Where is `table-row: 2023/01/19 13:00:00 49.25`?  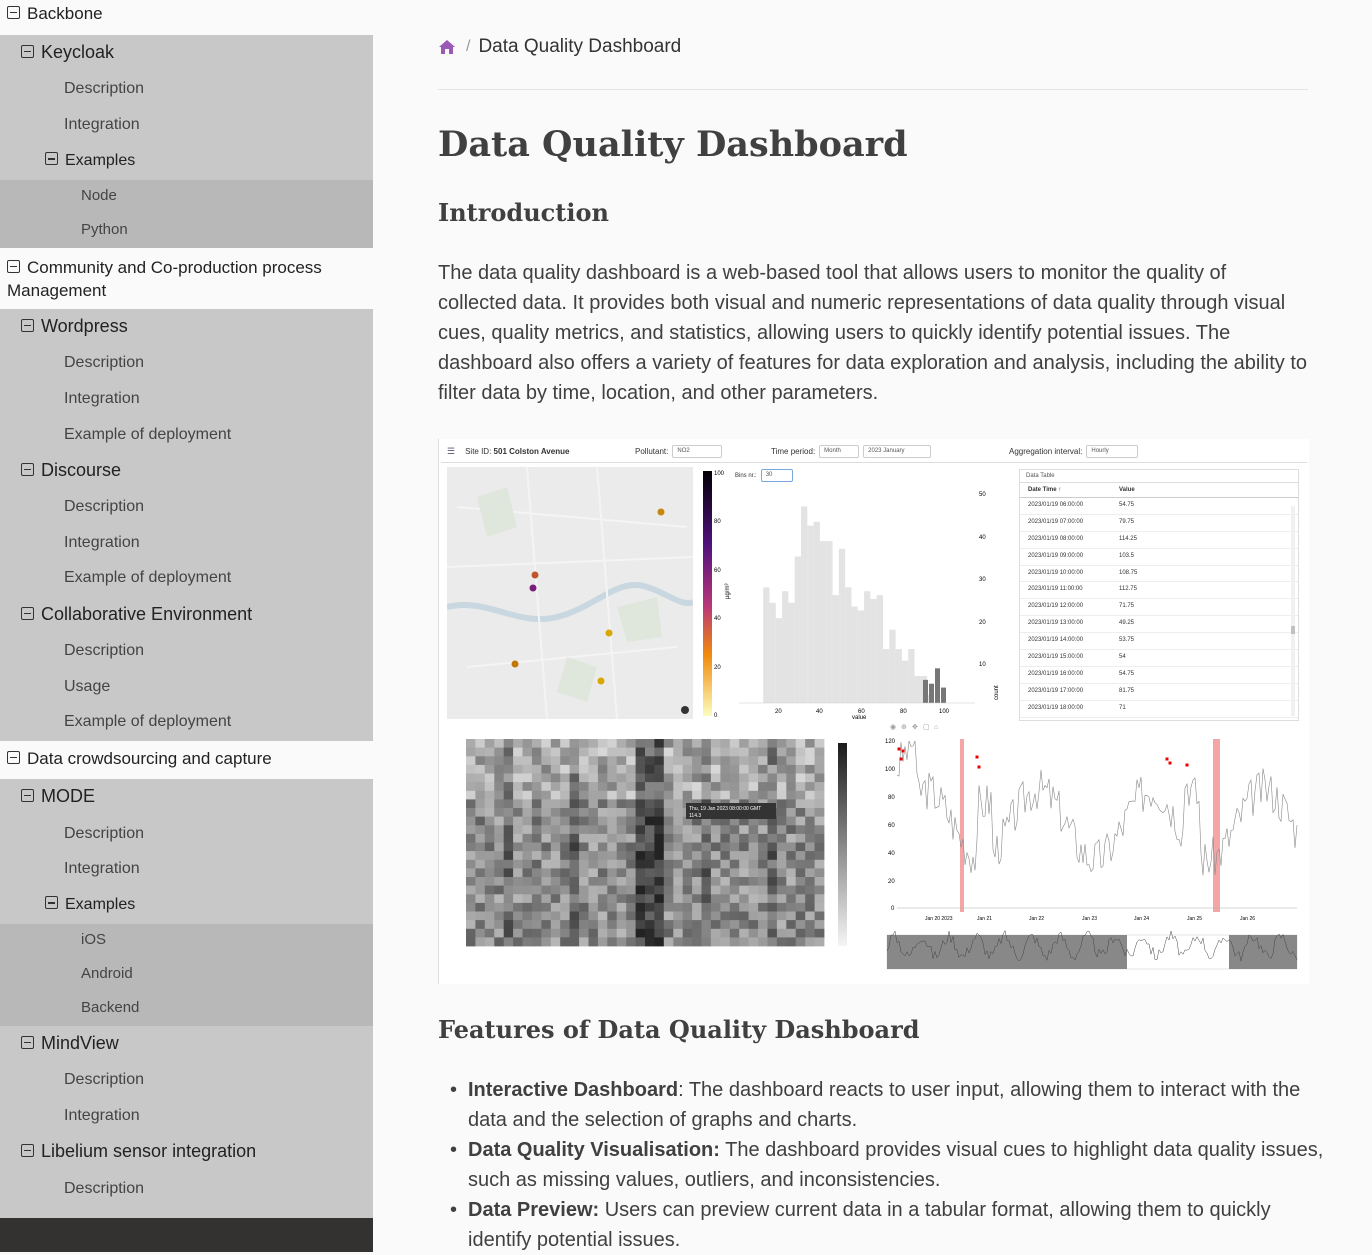
table-row: 2023/01/19 13:00:00 49.25 is located at coordinates (1159, 625).